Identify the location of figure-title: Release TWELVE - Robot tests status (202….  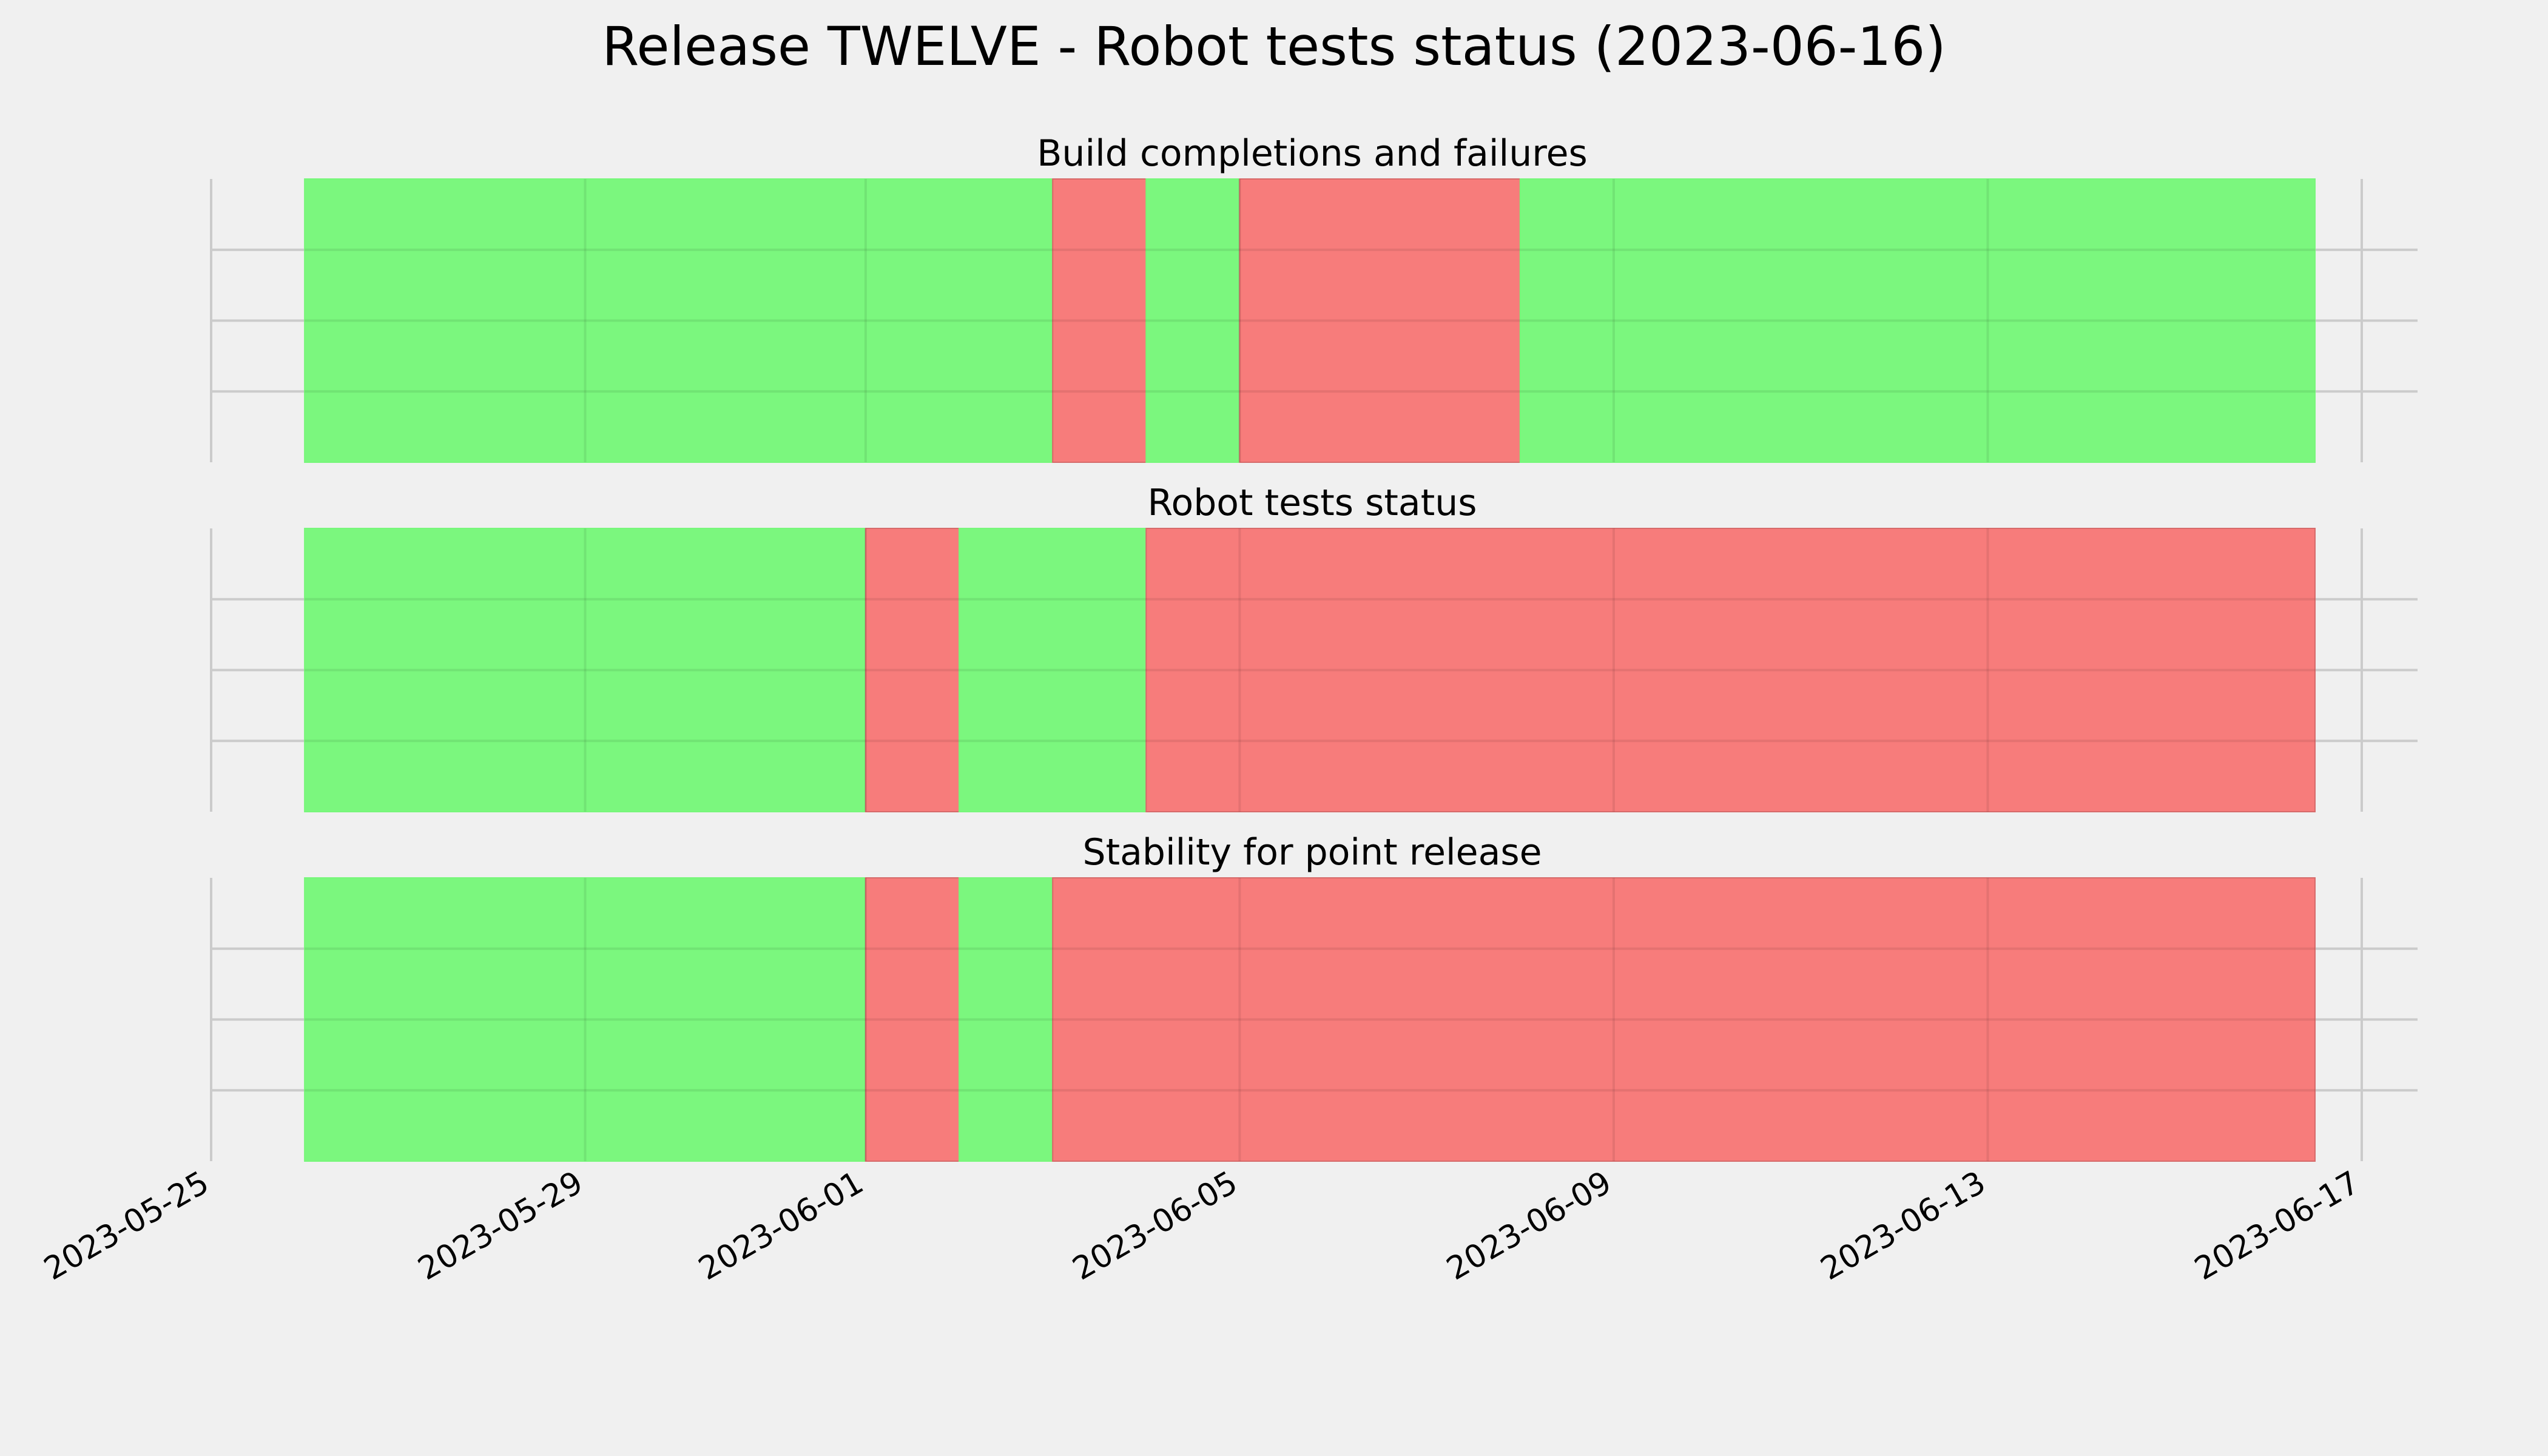
(1274, 46).